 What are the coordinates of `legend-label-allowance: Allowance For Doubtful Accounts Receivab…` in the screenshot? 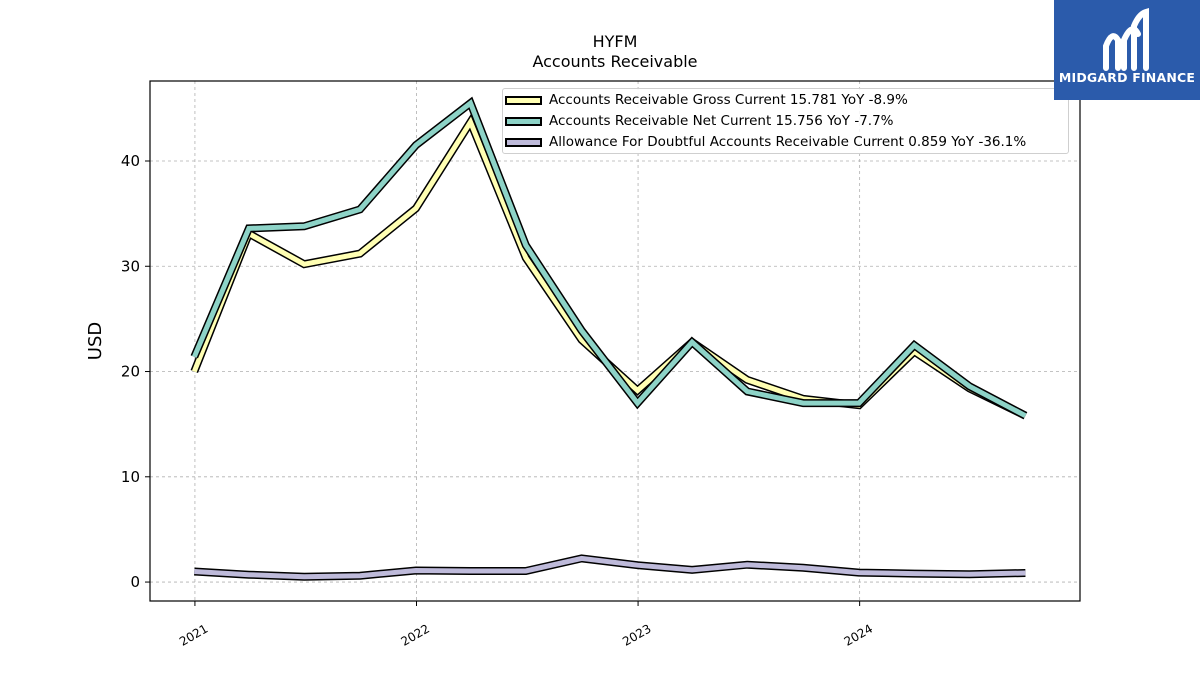 It's located at (788, 142).